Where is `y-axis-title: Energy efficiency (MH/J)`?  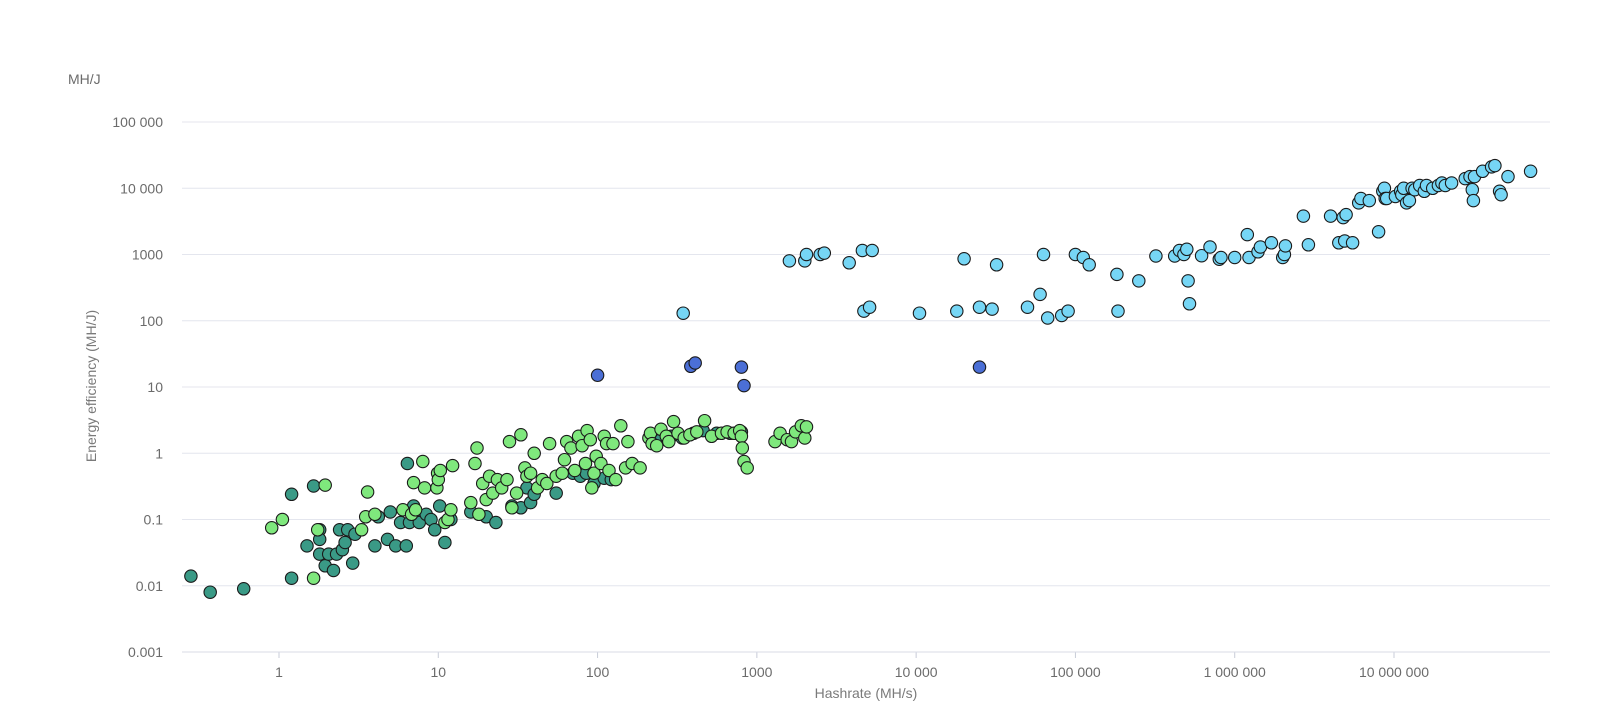
y-axis-title: Energy efficiency (MH/J) is located at coordinates (91, 386).